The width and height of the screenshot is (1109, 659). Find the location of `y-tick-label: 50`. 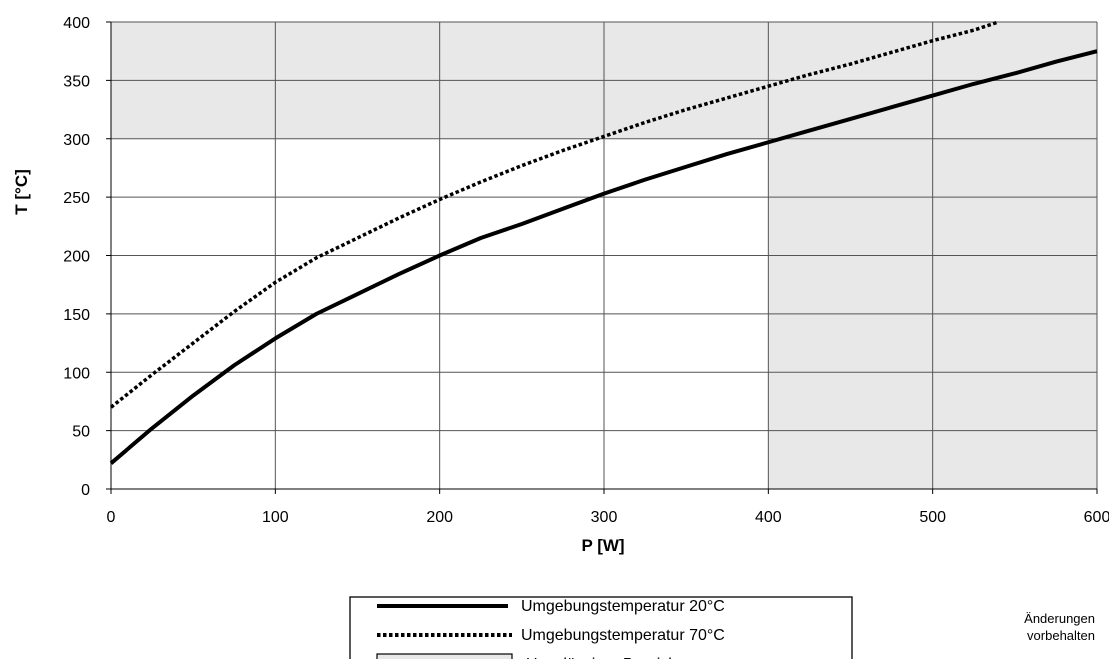

y-tick-label: 50 is located at coordinates (81, 432).